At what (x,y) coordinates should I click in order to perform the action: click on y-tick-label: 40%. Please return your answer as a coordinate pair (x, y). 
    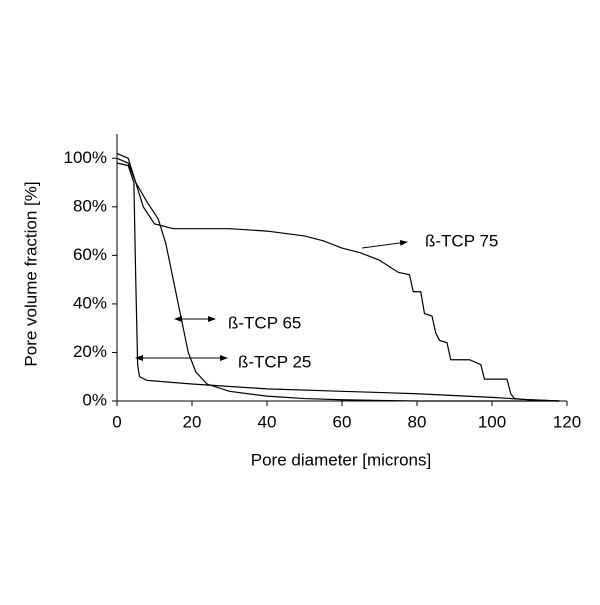
    Looking at the image, I should click on (90, 302).